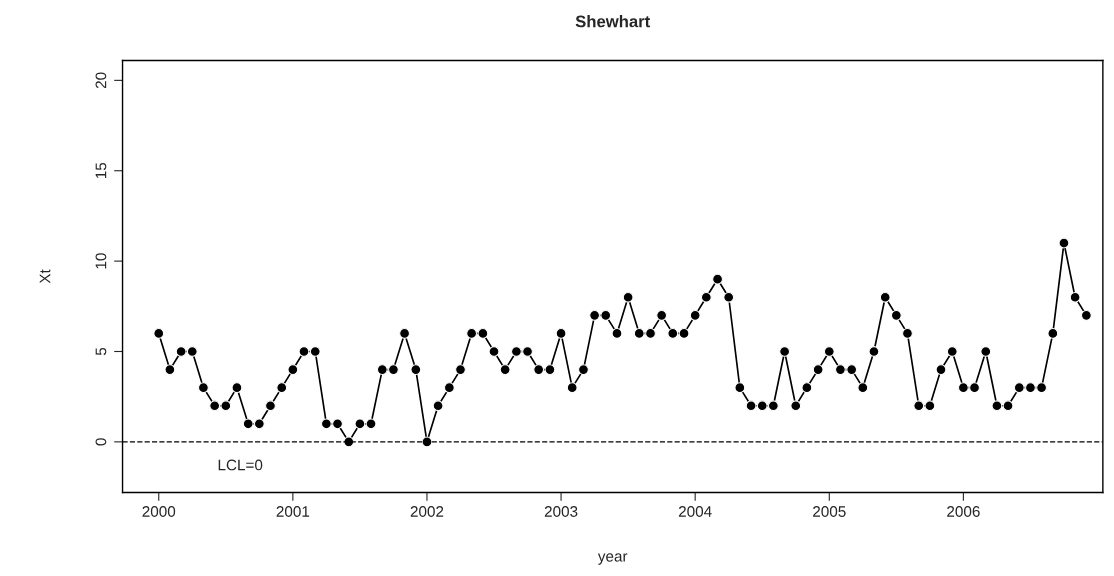 This screenshot has width=1114, height=576. I want to click on x-tick-label: 2002, so click(427, 511).